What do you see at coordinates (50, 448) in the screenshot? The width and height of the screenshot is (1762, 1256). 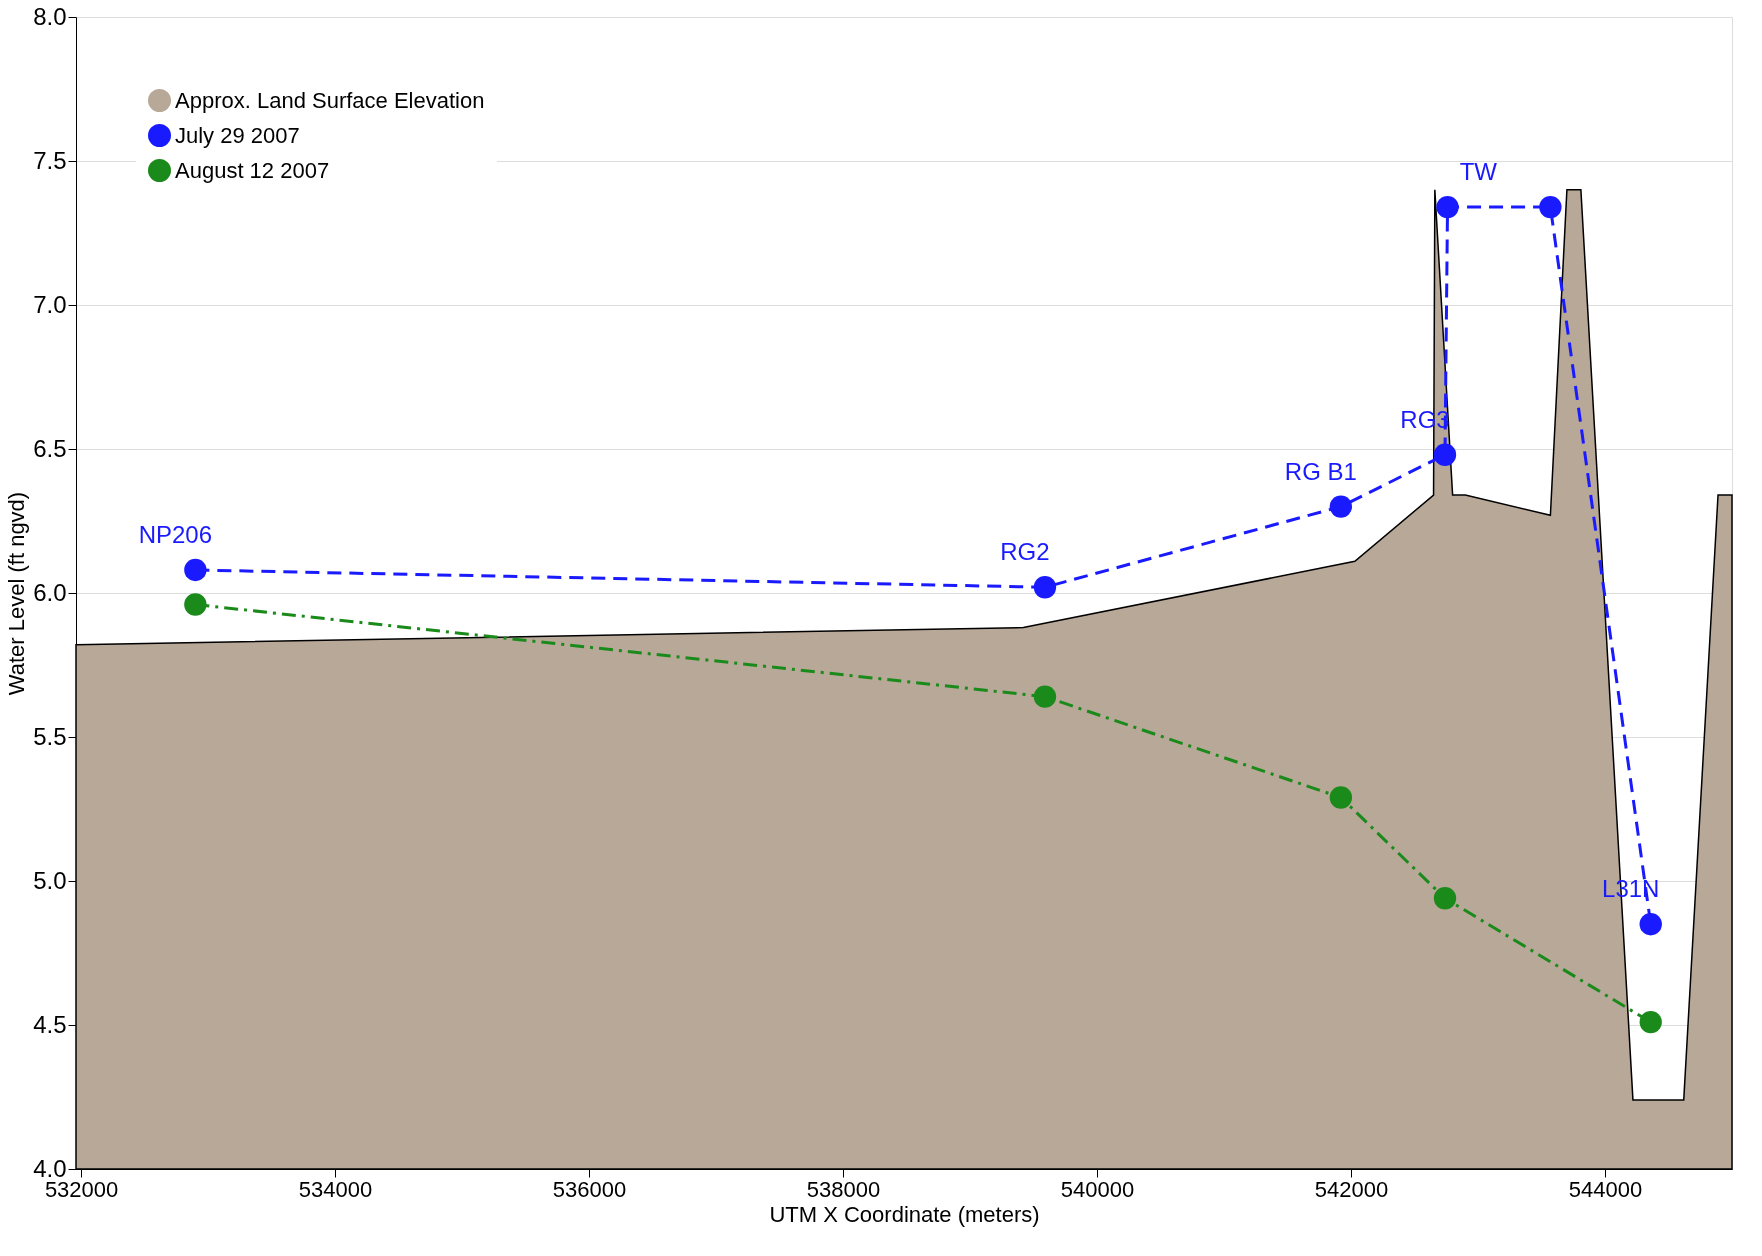 I see `y-tick-label: 6.5` at bounding box center [50, 448].